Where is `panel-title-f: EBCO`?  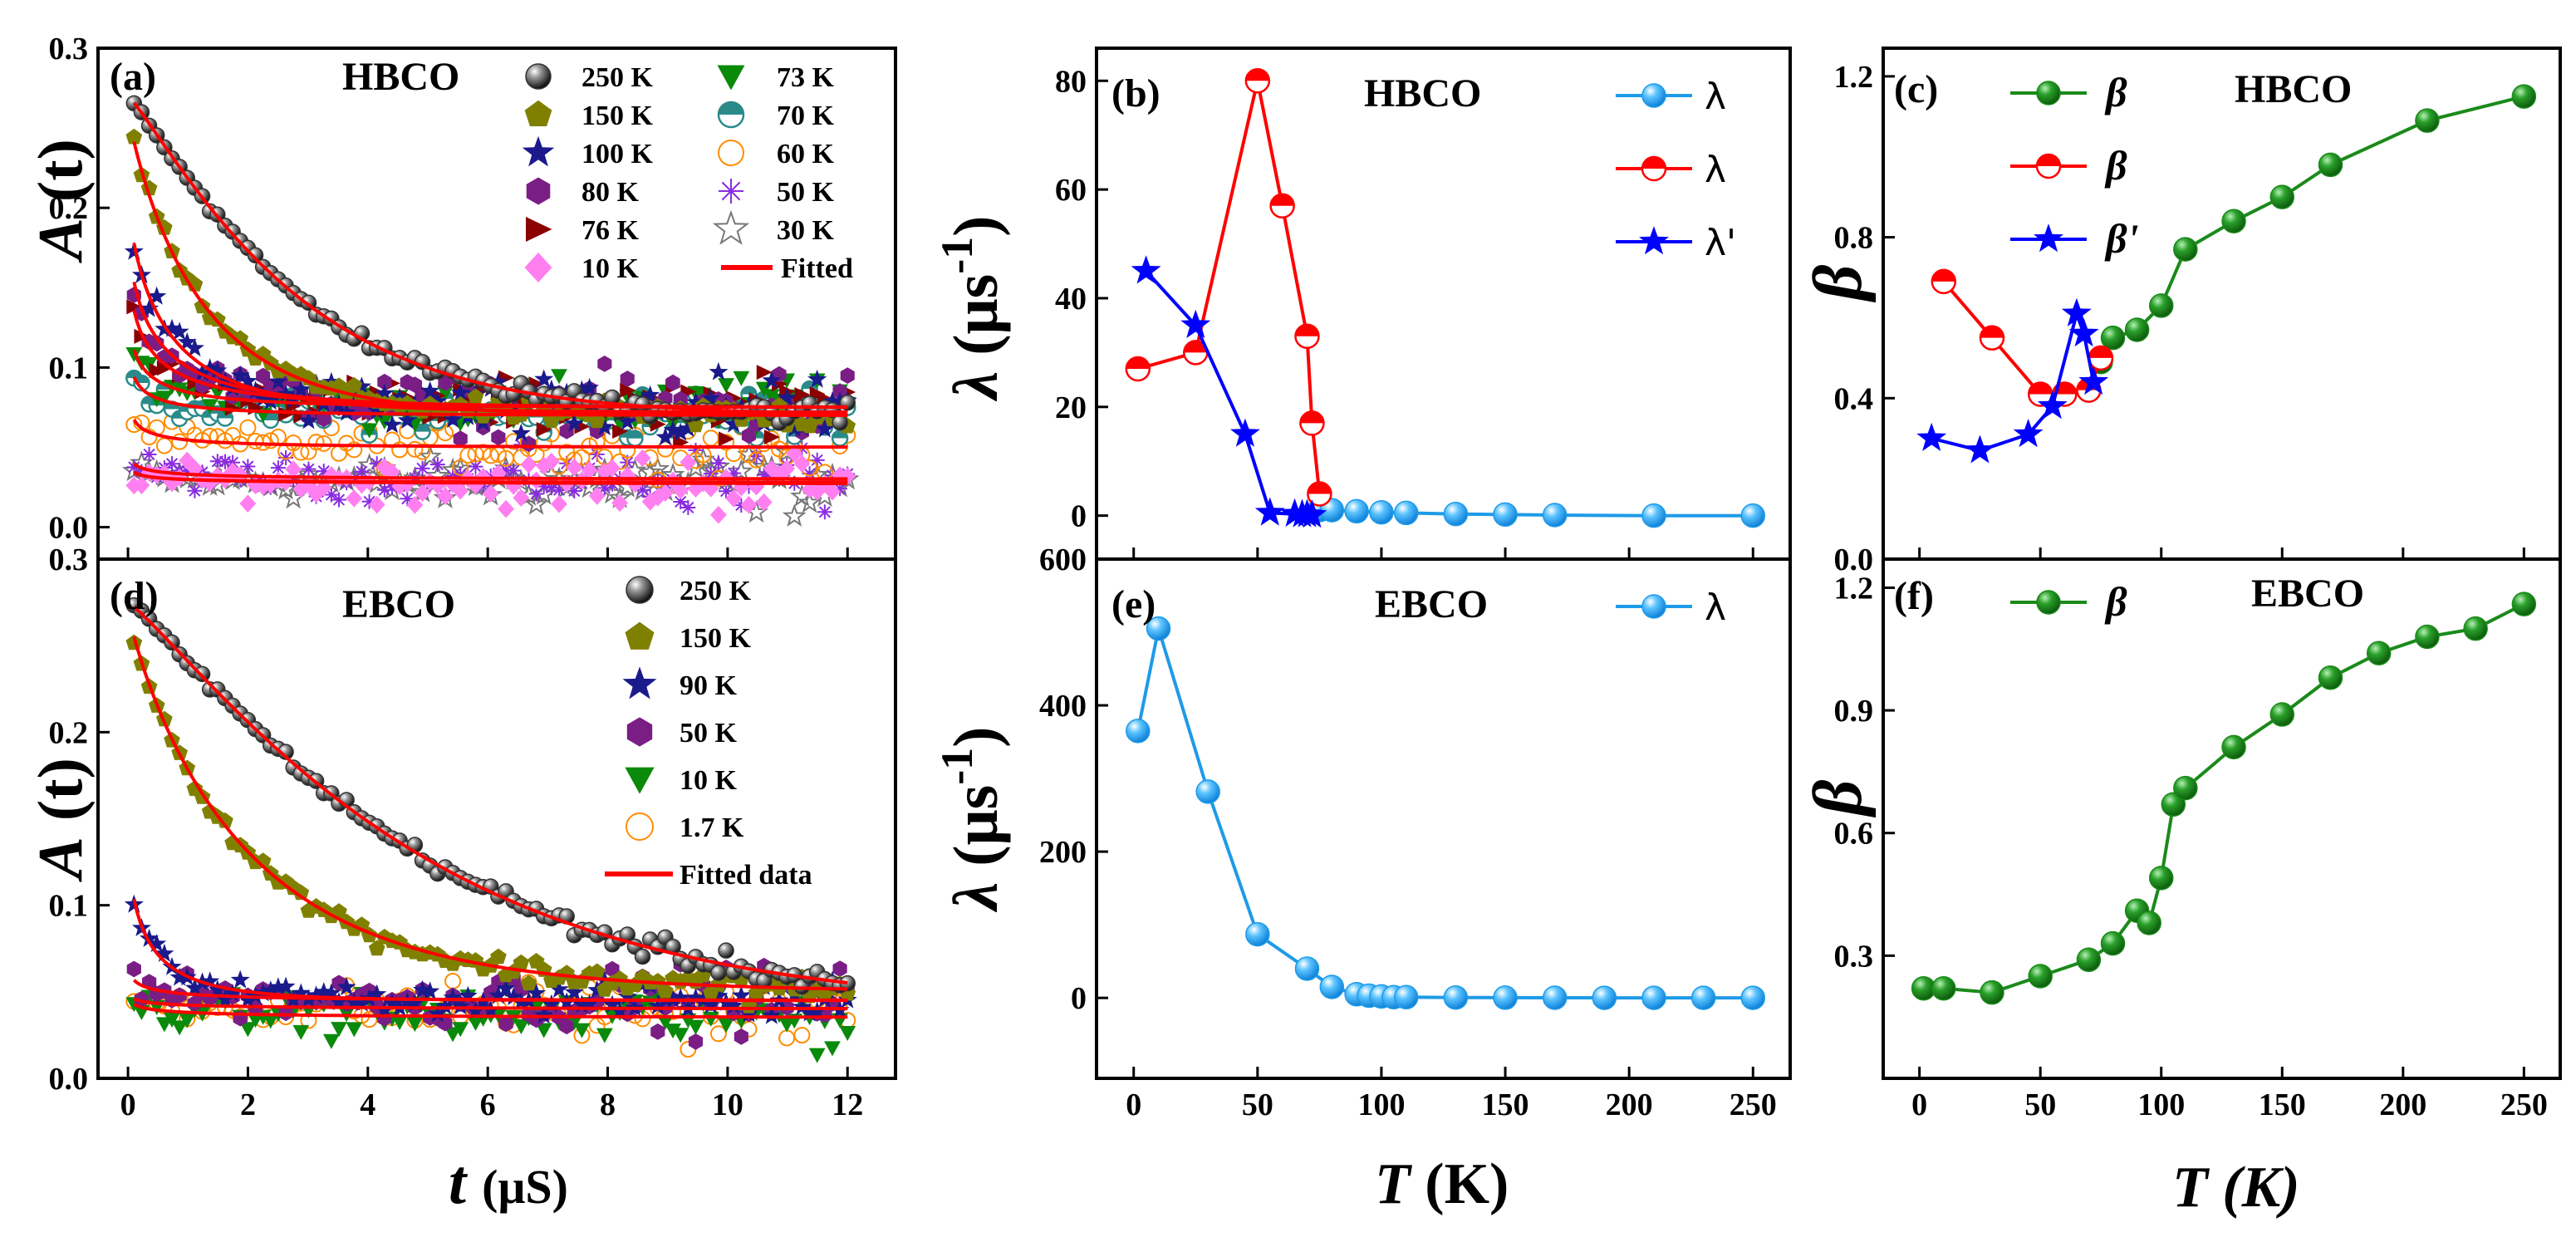
panel-title-f: EBCO is located at coordinates (2307, 594).